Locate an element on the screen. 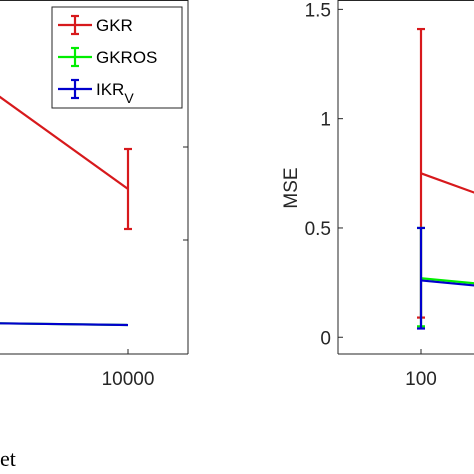 This screenshot has height=474, width=474. legend-label: GKR is located at coordinates (114, 25).